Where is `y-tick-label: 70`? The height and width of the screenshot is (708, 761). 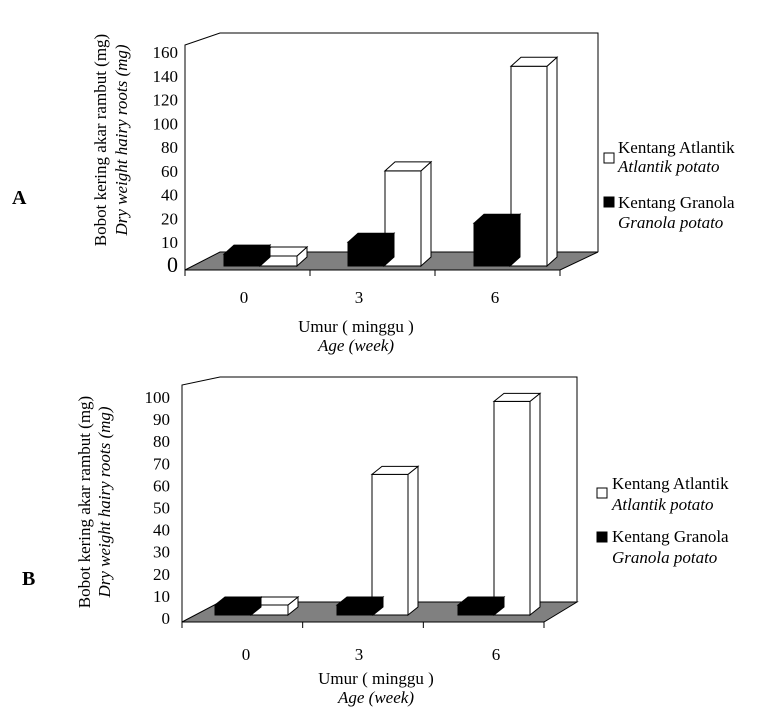 y-tick-label: 70 is located at coordinates (161, 463).